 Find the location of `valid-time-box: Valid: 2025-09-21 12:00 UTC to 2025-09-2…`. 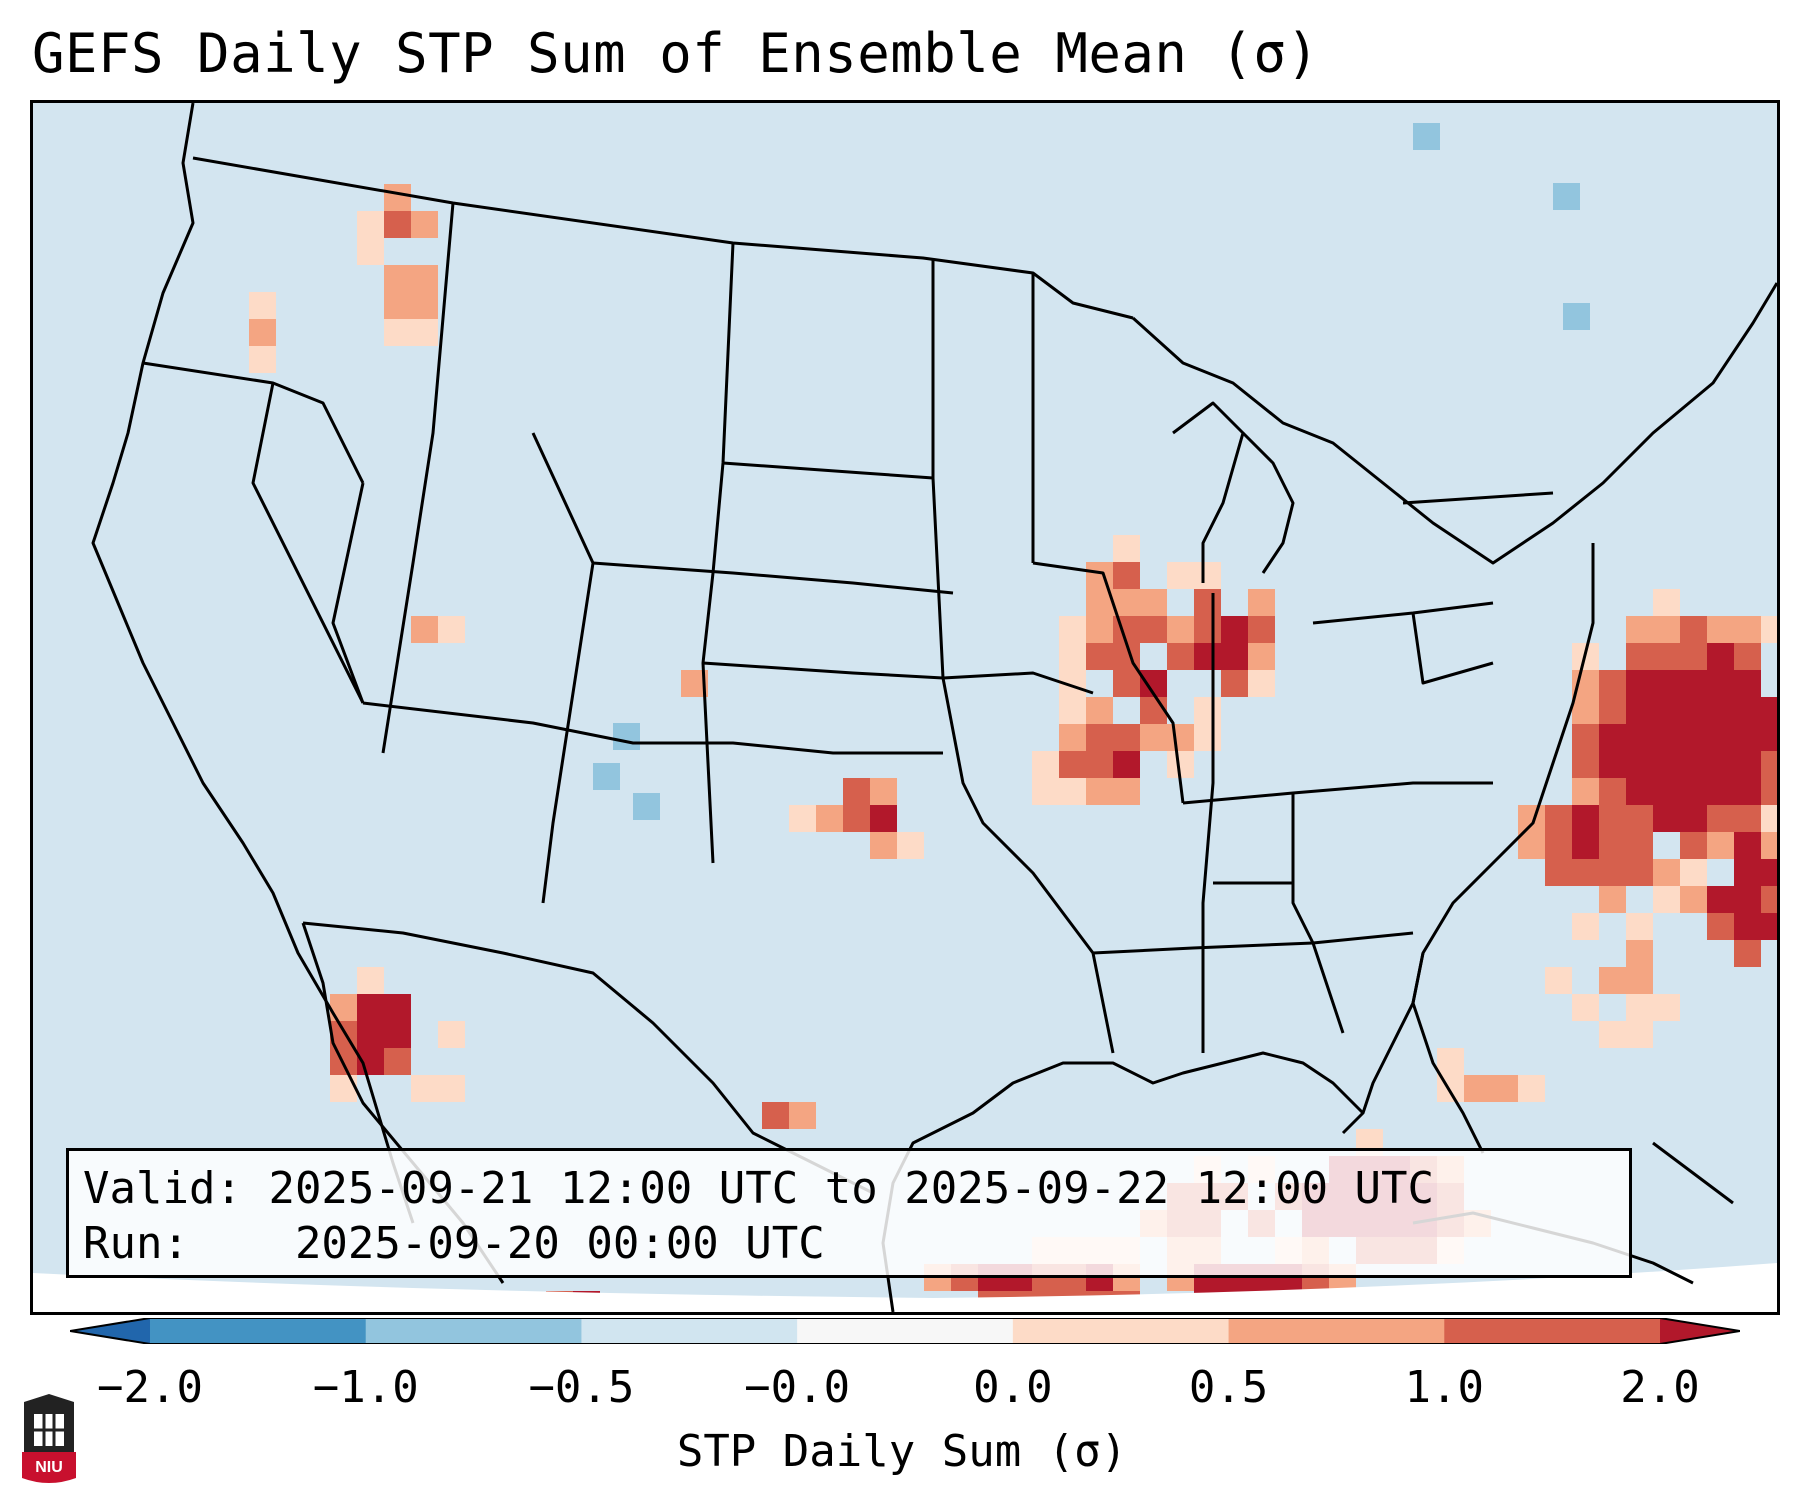

valid-time-box: Valid: 2025-09-21 12:00 UTC to 2025-09-2… is located at coordinates (849, 1213).